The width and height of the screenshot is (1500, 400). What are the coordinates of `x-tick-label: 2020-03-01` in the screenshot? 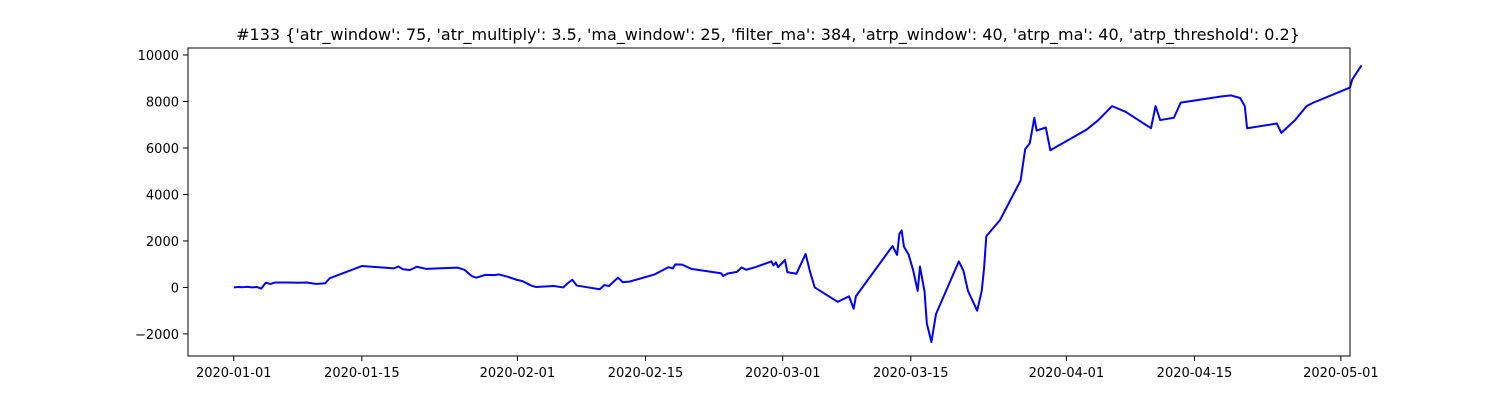 It's located at (783, 373).